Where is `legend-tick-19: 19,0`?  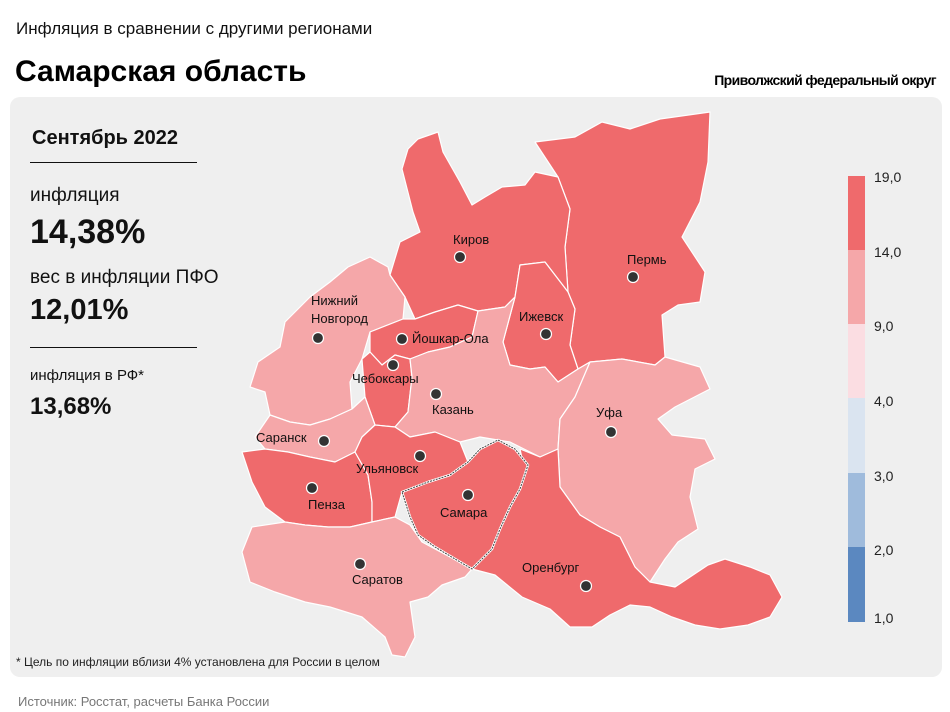
legend-tick-19: 19,0 is located at coordinates (888, 177).